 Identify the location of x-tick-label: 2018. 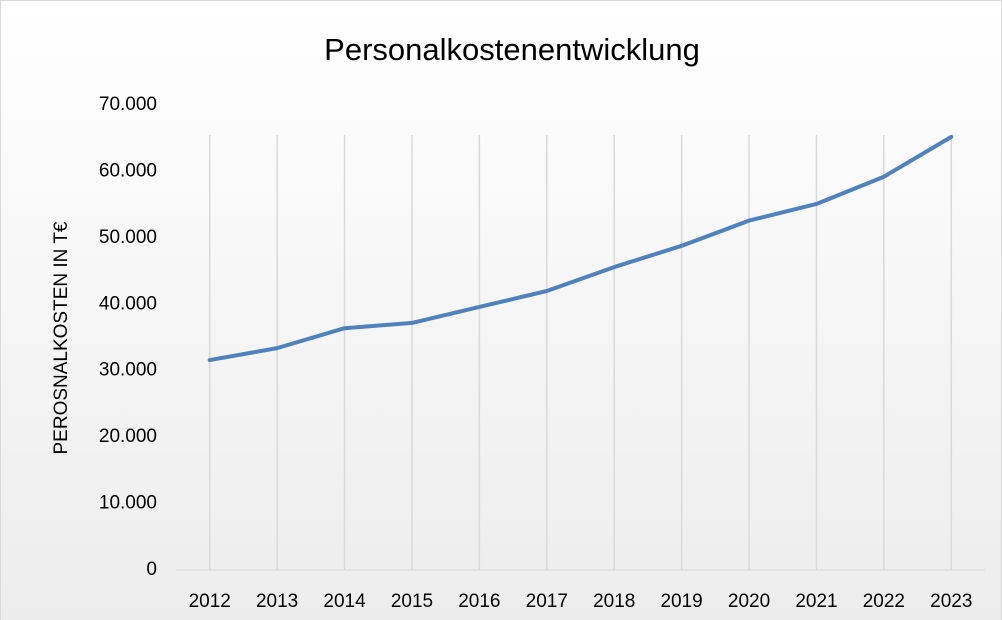
(614, 601).